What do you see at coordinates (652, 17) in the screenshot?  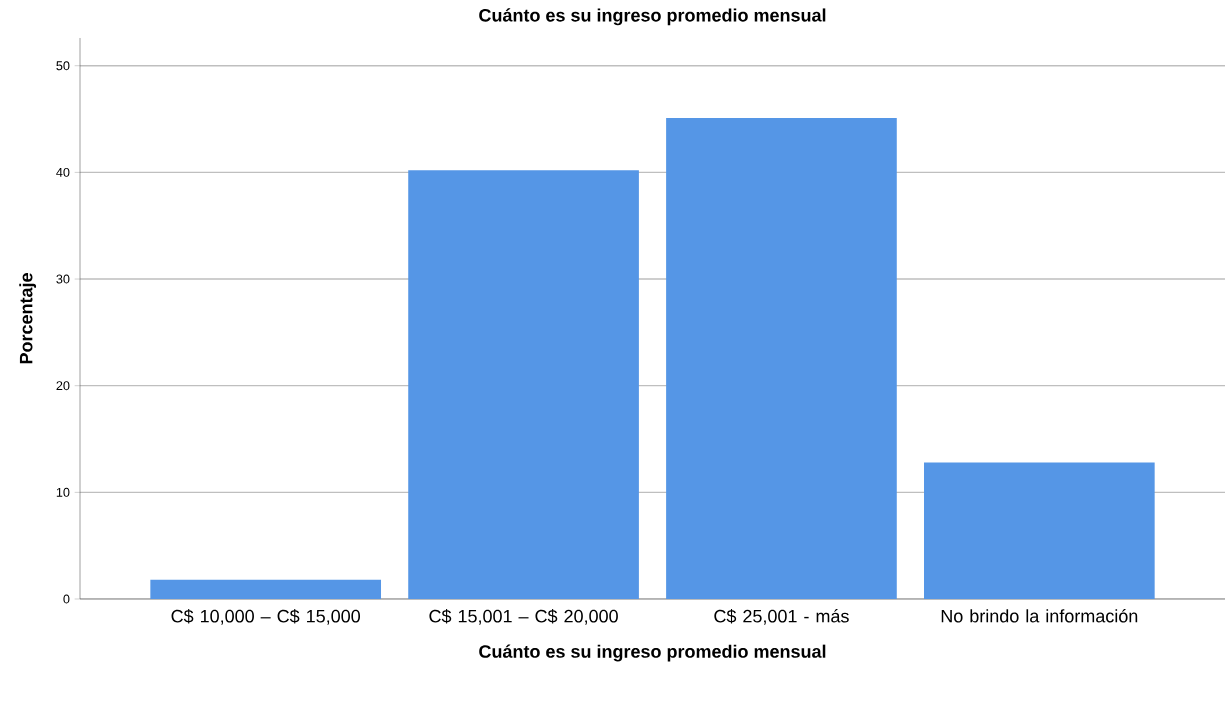 I see `chart-title: Cuánto es su ingreso promedio mensual` at bounding box center [652, 17].